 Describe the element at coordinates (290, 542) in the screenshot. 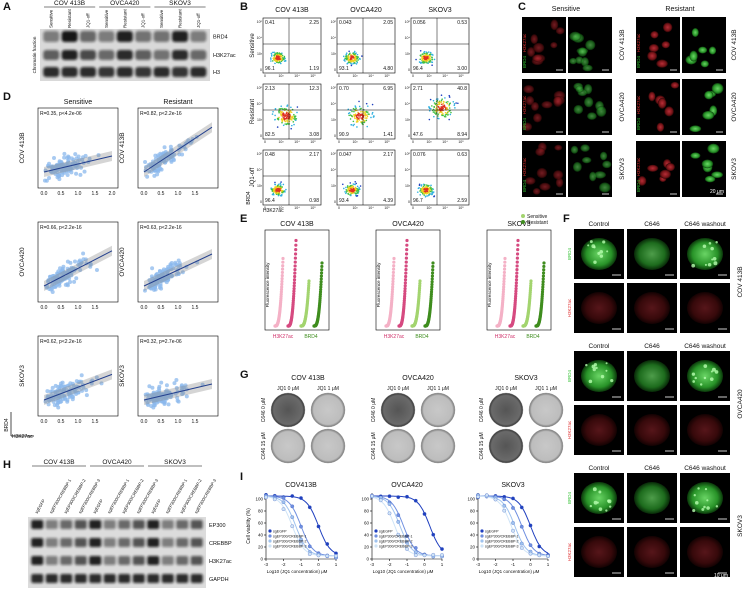

I see `legend-label: sgEP300/CREBBP-2` at that location.